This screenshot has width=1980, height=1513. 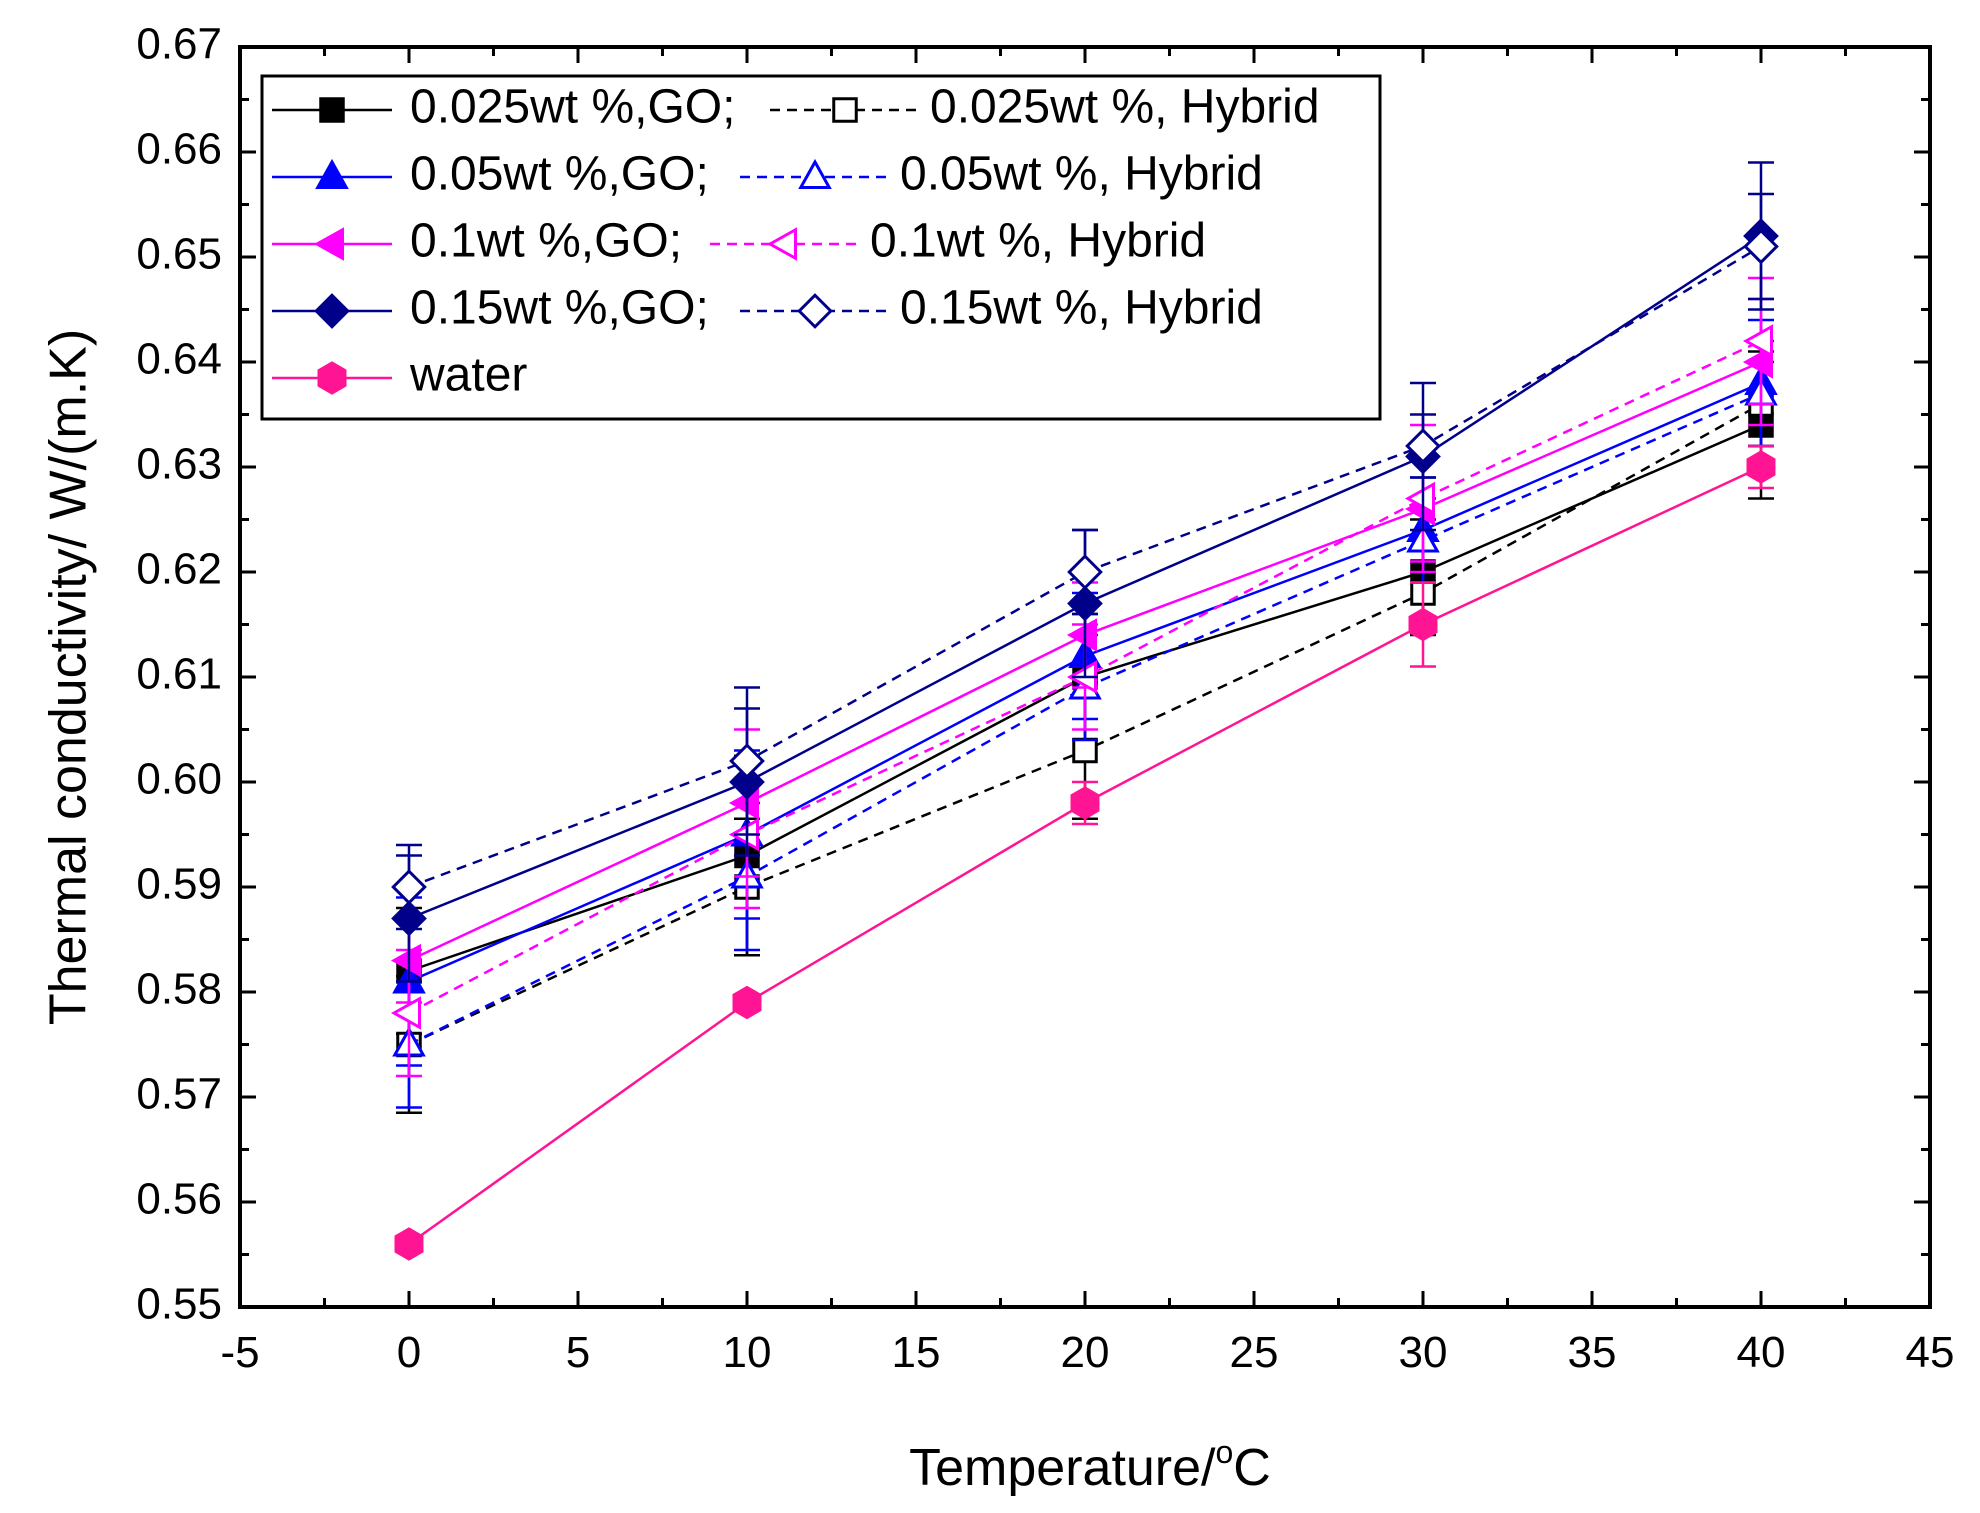 What do you see at coordinates (916, 1352) in the screenshot?
I see `x-tick-label: 15` at bounding box center [916, 1352].